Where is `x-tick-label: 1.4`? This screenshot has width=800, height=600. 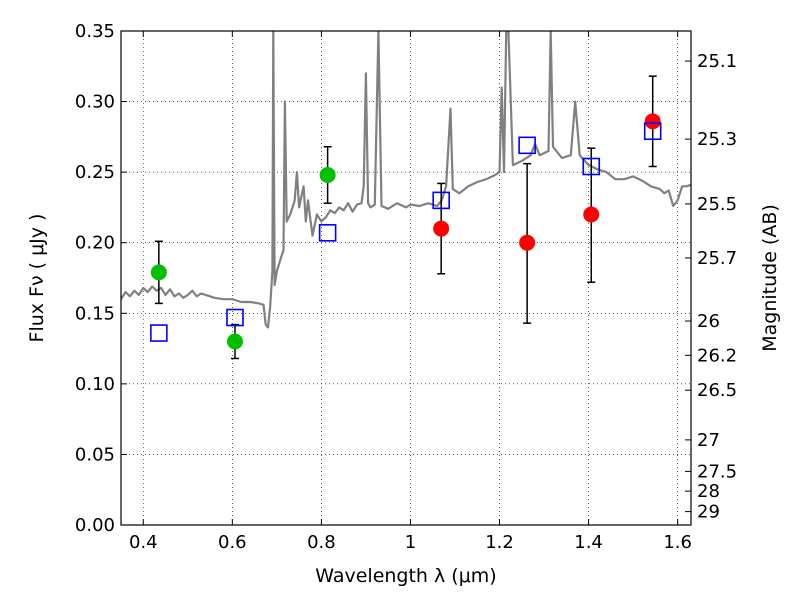
x-tick-label: 1.4 is located at coordinates (588, 542).